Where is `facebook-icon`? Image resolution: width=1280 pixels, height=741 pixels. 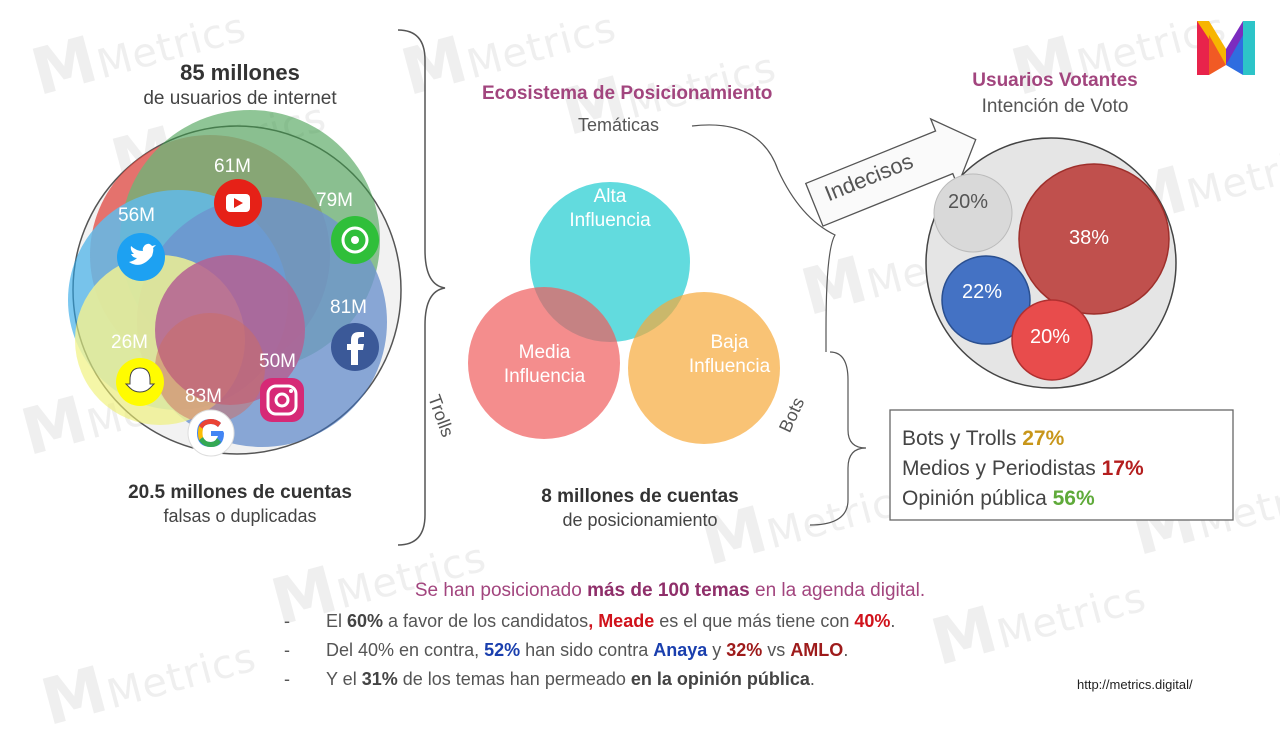 facebook-icon is located at coordinates (355, 347).